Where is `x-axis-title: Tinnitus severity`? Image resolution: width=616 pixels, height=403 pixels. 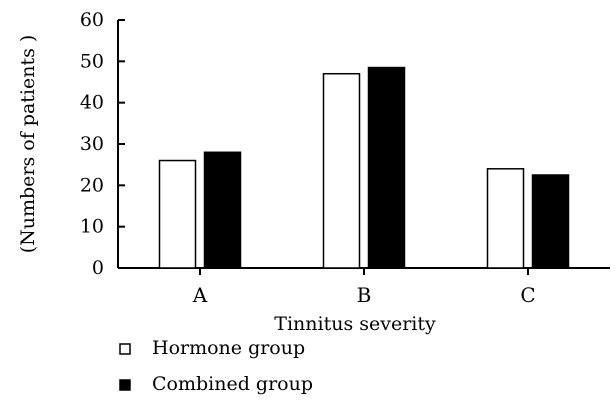 x-axis-title: Tinnitus severity is located at coordinates (355, 324).